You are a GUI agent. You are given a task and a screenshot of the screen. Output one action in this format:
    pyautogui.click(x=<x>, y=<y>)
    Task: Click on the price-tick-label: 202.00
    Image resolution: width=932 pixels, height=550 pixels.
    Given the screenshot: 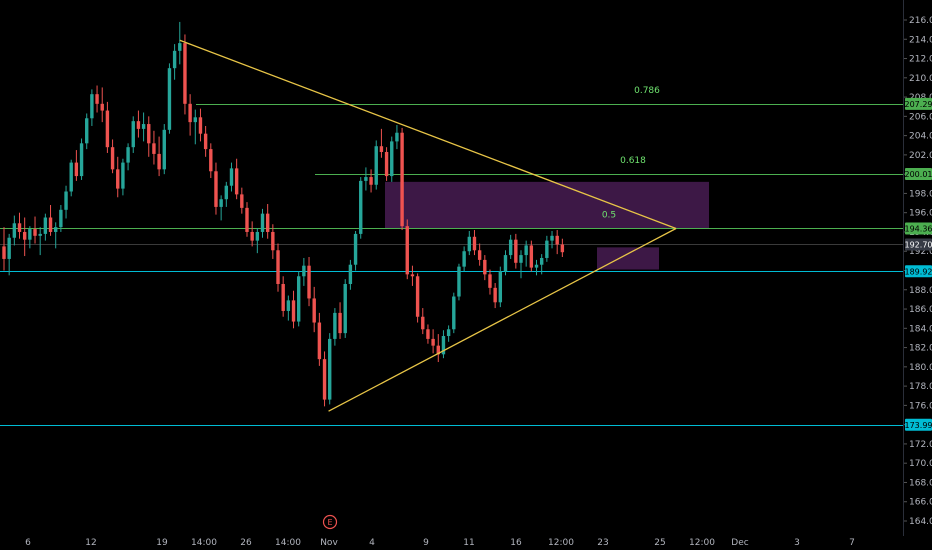 What is the action you would take?
    pyautogui.click(x=920, y=156)
    